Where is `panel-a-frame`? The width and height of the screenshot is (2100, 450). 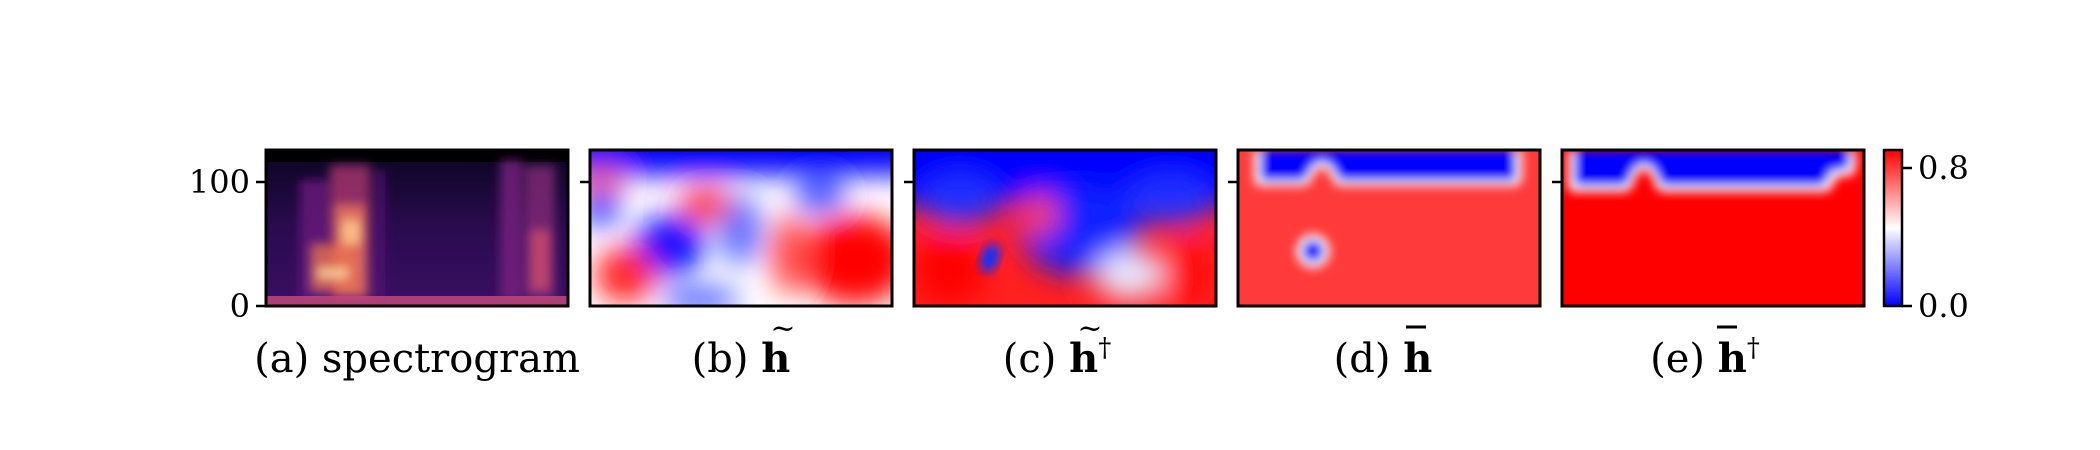
panel-a-frame is located at coordinates (417, 228).